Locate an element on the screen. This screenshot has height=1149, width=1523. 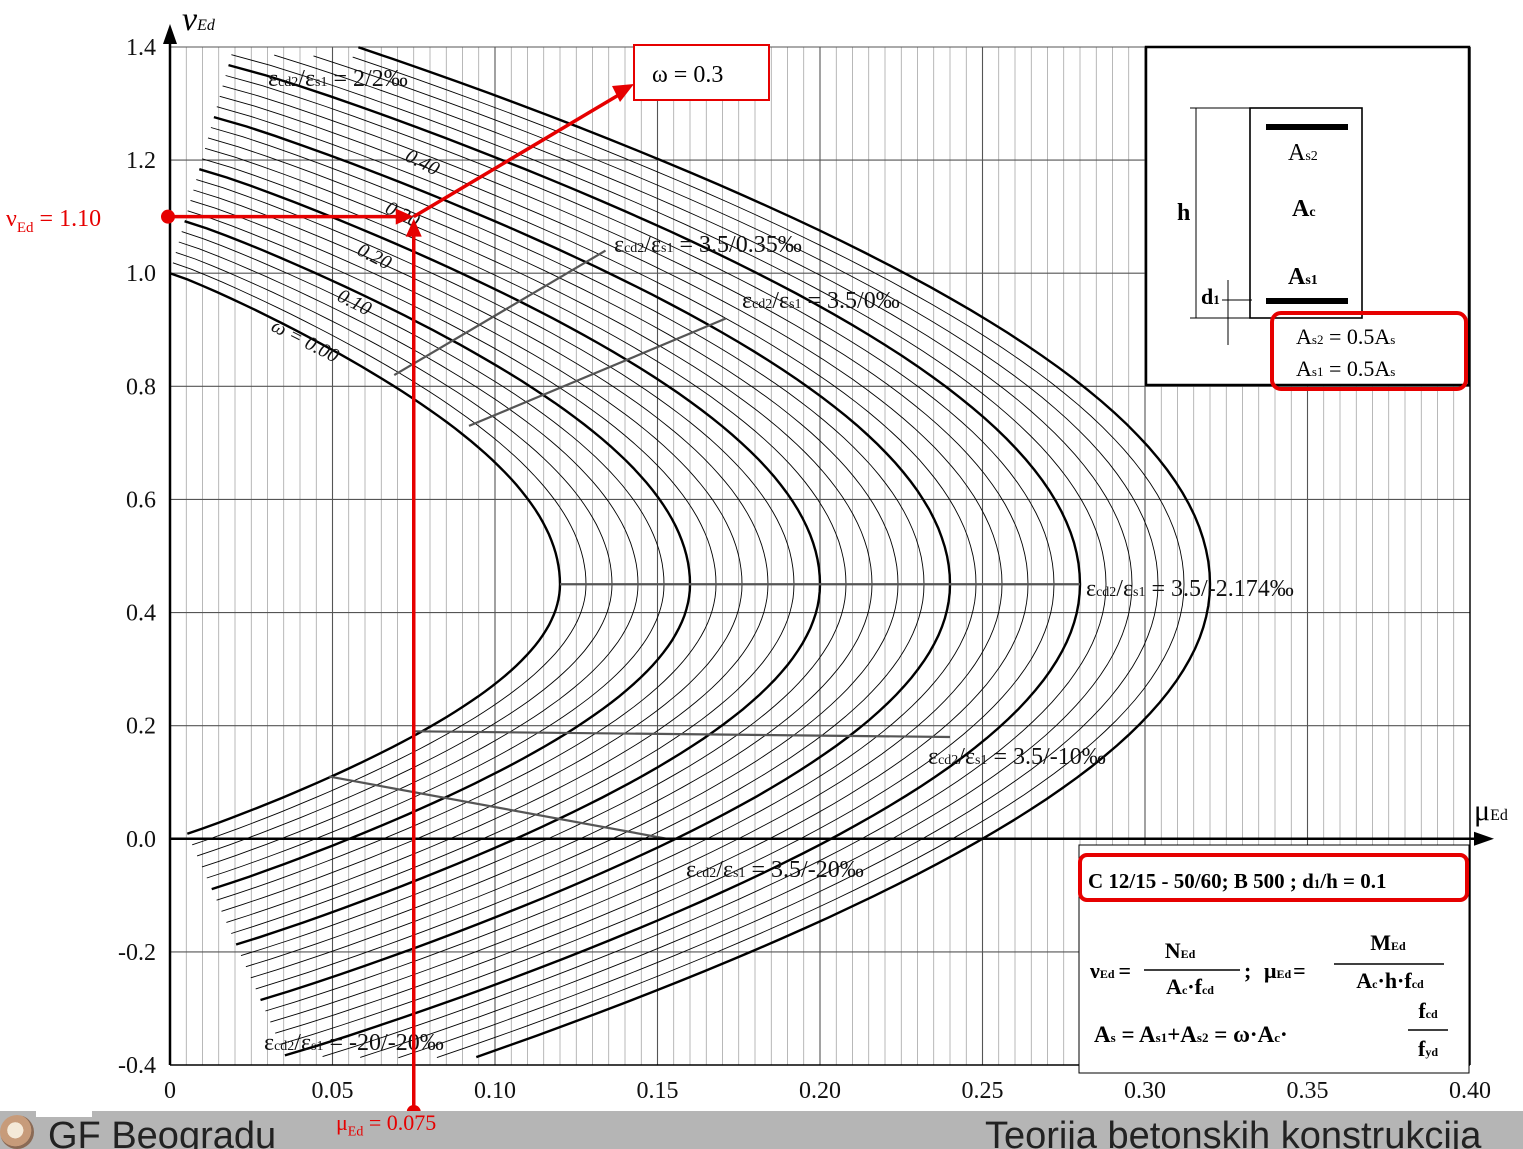
mu-formula: μEd= MEd Ac·h·fcd is located at coordinates (1354, 961).